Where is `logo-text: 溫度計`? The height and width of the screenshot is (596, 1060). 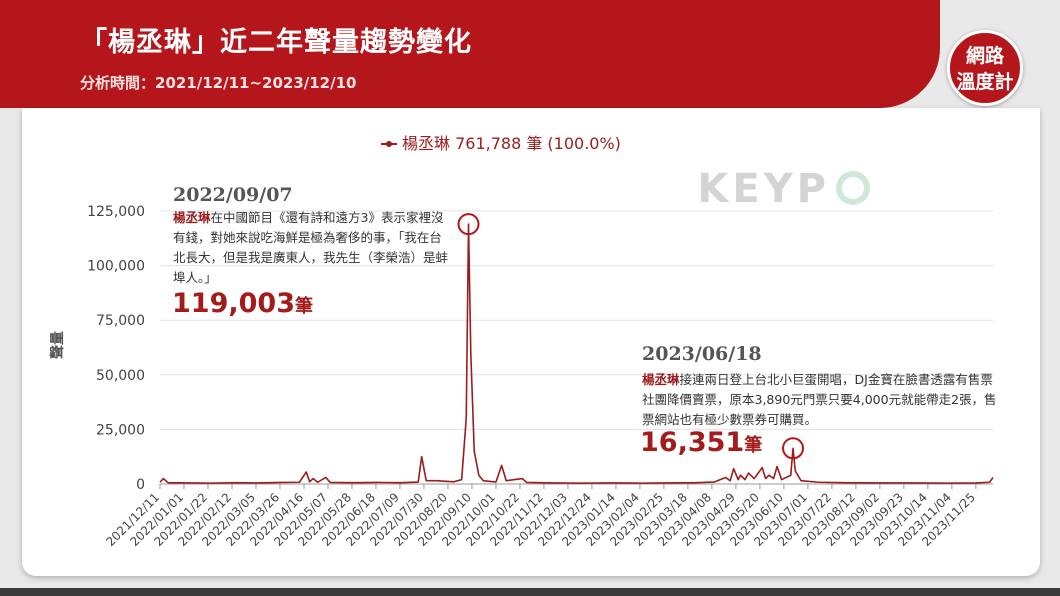 logo-text: 溫度計 is located at coordinates (985, 82).